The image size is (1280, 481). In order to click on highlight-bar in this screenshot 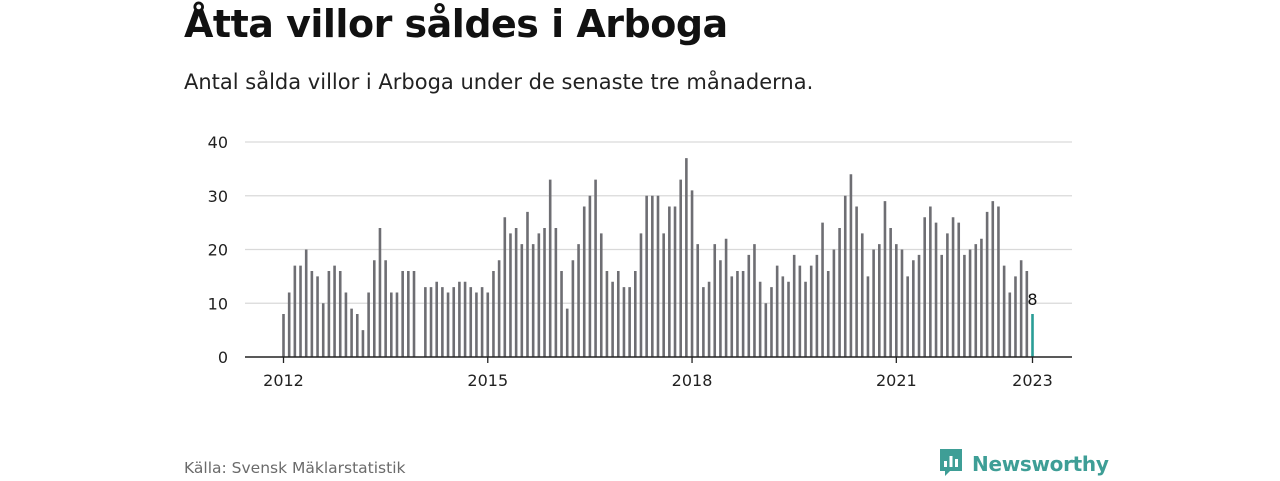, I will do `click(1032, 335)`.